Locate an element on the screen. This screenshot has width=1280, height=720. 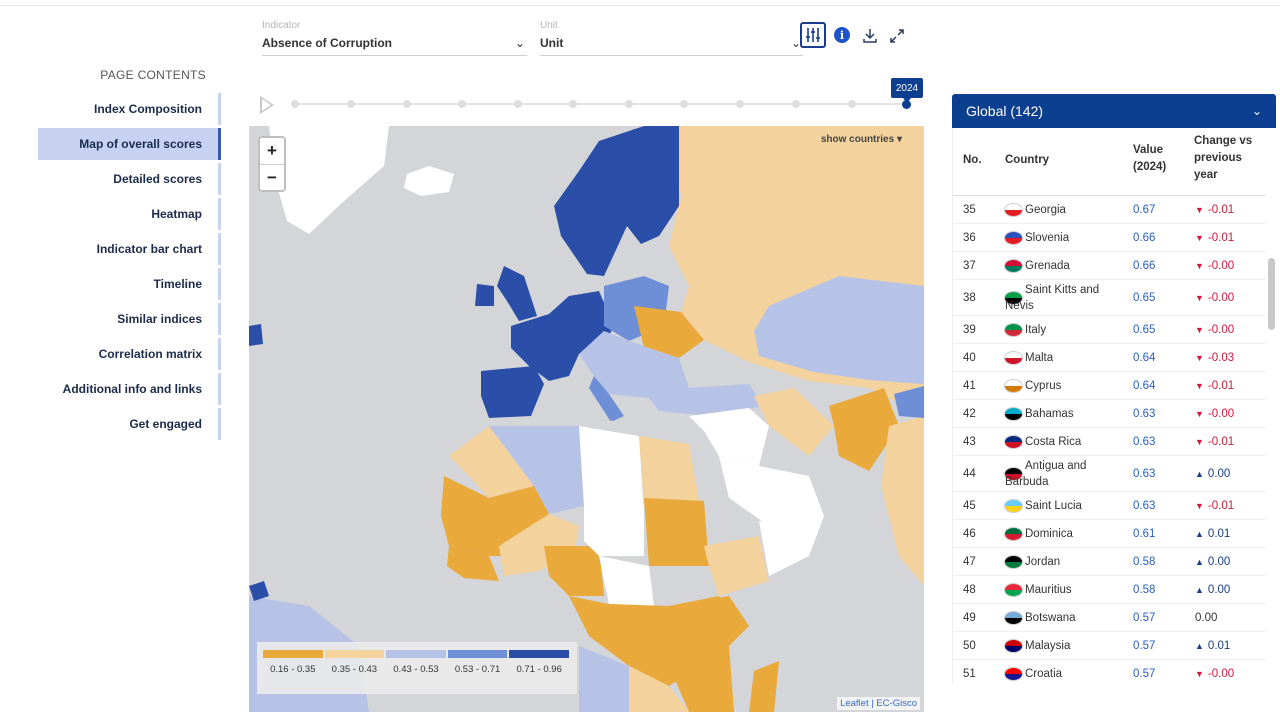
toc-item-similar-indices: Similar indices is located at coordinates (129, 319).